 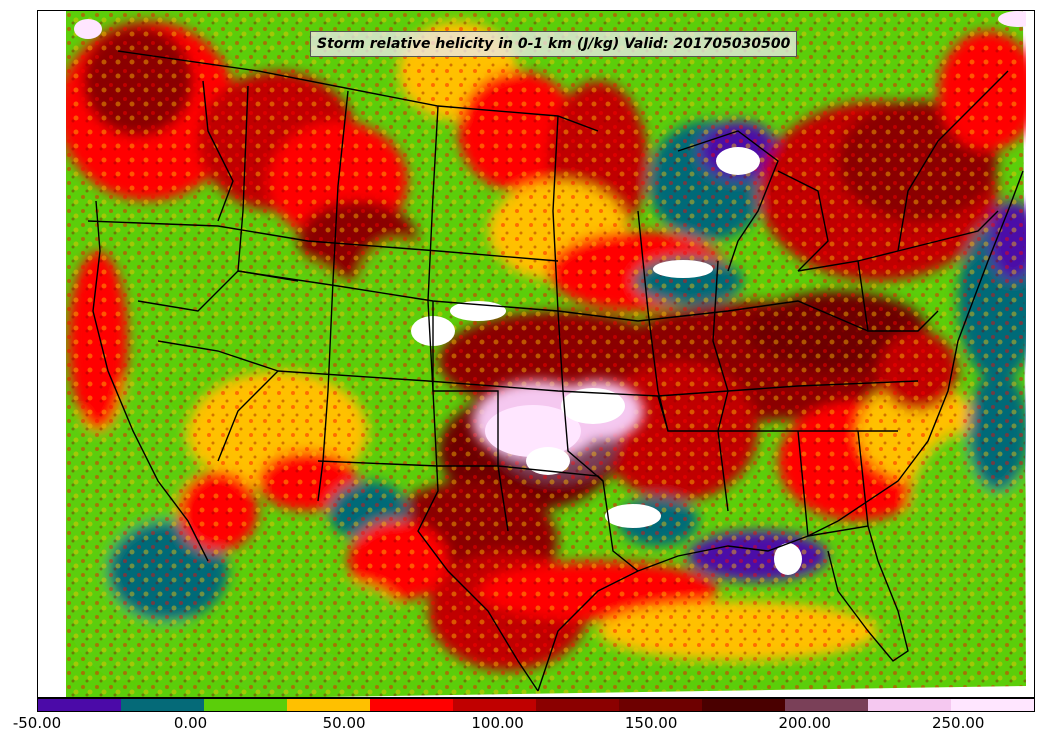 What do you see at coordinates (497, 723) in the screenshot?
I see `colorbar-tick-label: 100.00` at bounding box center [497, 723].